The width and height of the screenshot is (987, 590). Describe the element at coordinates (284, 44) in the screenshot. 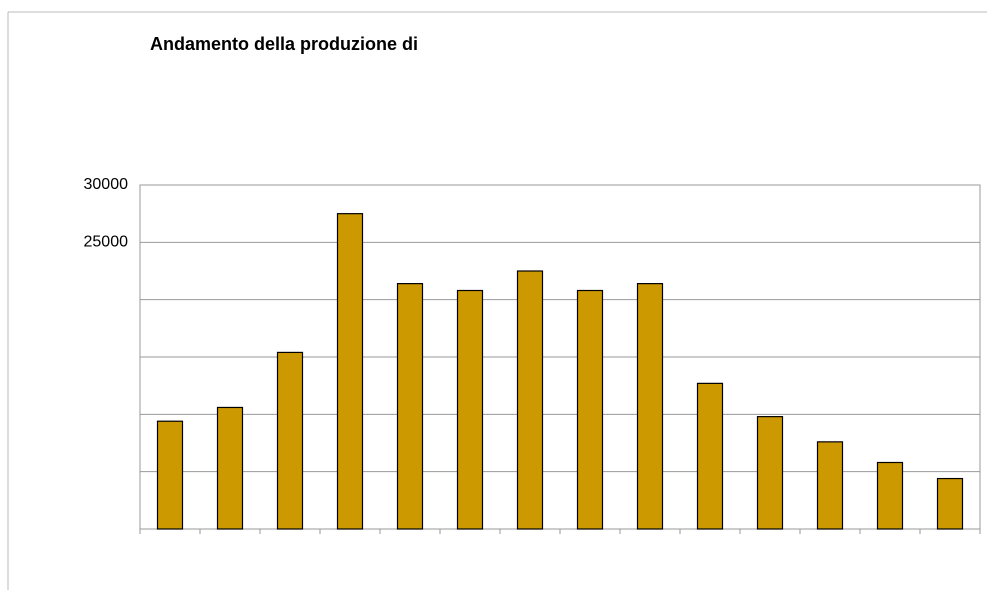

I see `chart-title: Andamento della produzione di` at that location.